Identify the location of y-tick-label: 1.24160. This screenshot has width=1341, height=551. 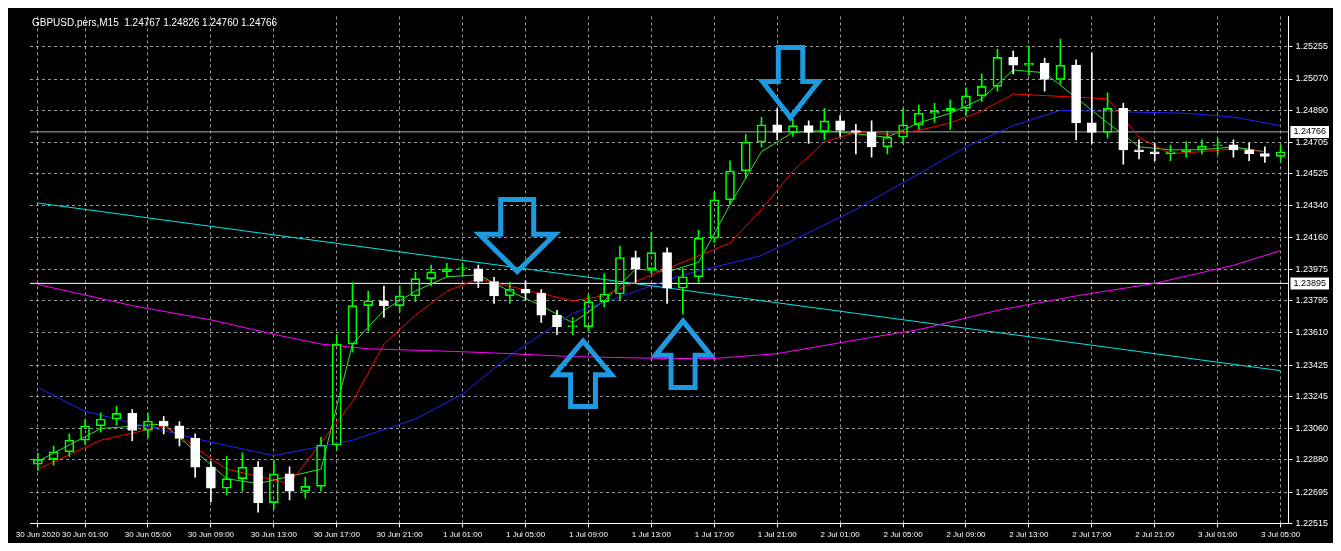
(1312, 236).